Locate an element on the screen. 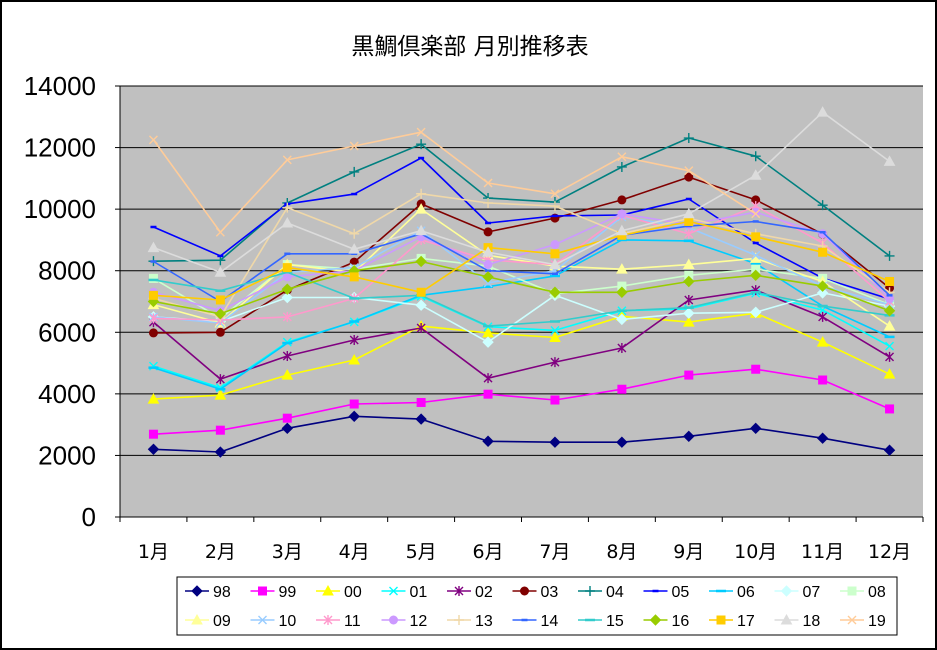 This screenshot has width=937, height=650. legend-box is located at coordinates (537, 606).